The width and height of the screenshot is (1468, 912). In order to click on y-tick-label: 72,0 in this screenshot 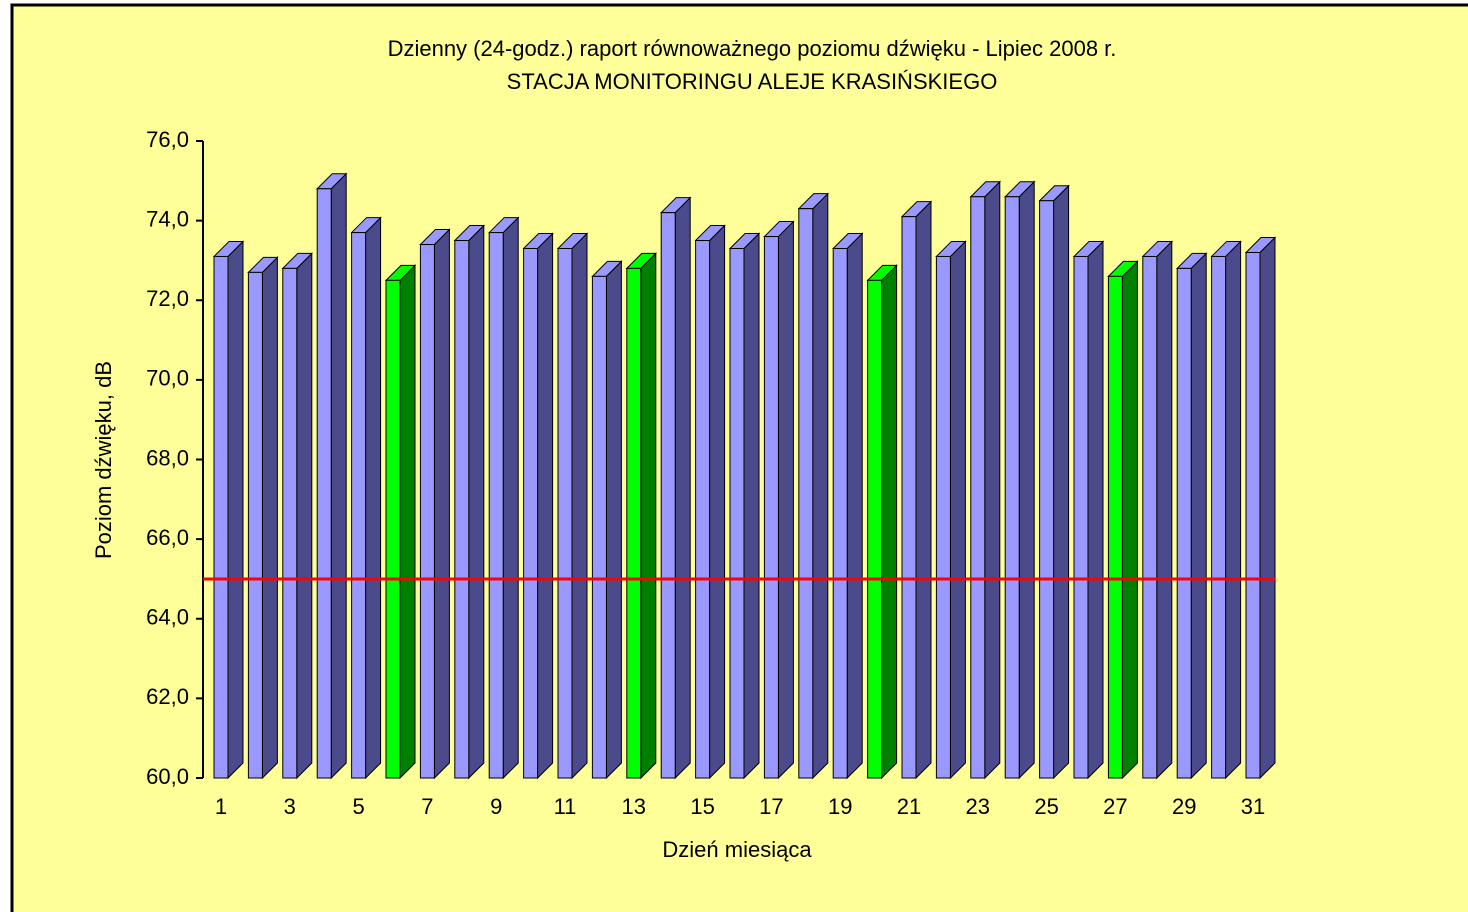, I will do `click(167, 298)`.